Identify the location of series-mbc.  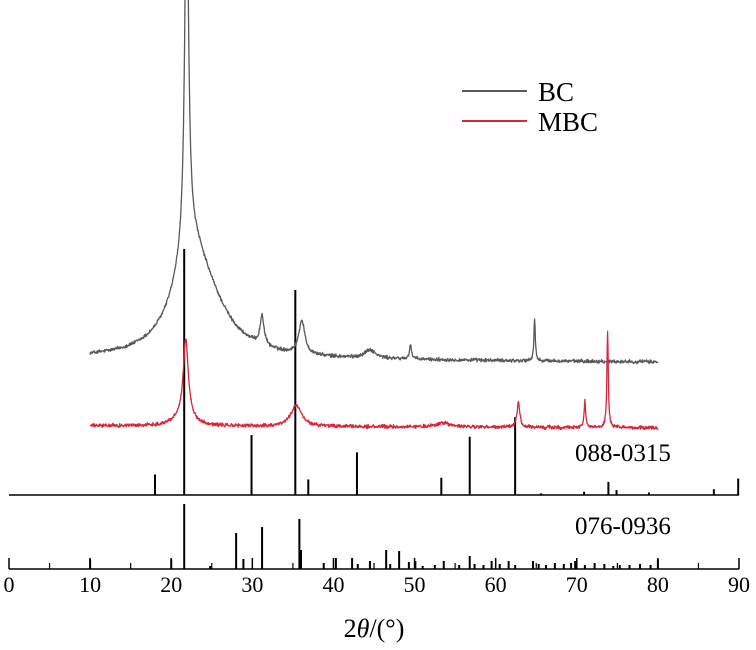
(374, 380).